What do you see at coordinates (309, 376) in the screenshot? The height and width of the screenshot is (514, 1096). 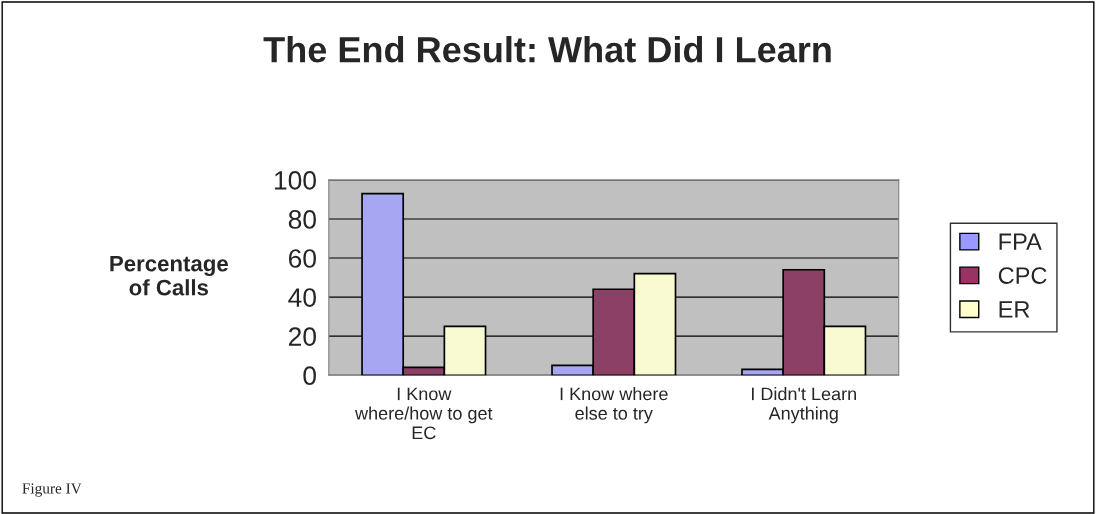 I see `y-tick-label: 0` at bounding box center [309, 376].